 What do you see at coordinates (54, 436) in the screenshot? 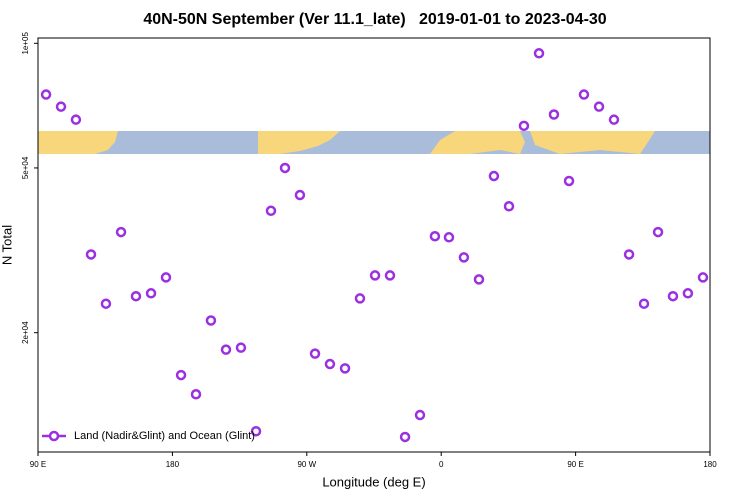
I see `legend-marker` at bounding box center [54, 436].